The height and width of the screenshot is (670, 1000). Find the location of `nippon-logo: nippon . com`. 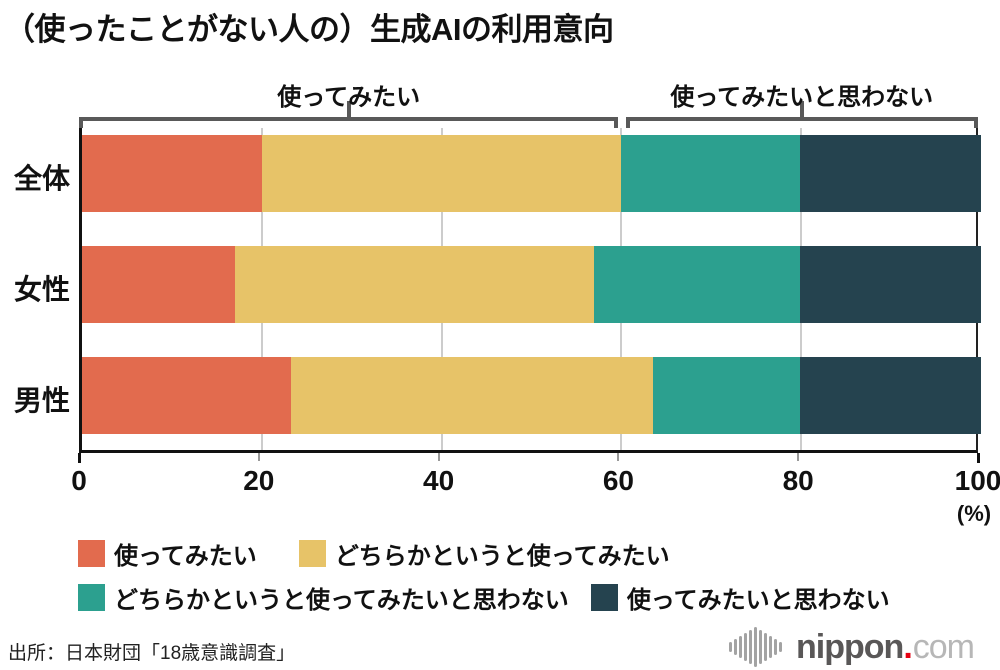

nippon-logo: nippon . com is located at coordinates (852, 647).